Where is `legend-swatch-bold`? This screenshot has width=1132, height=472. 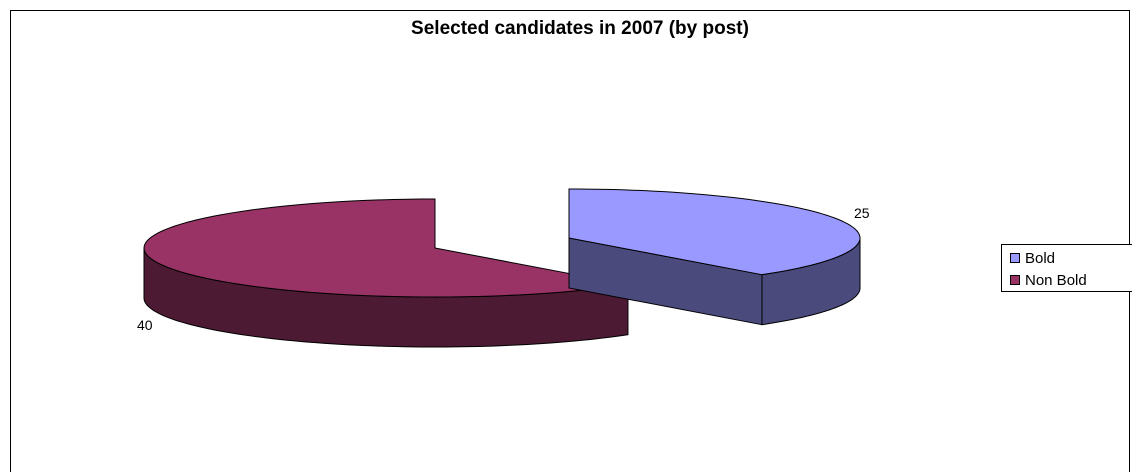
legend-swatch-bold is located at coordinates (1015, 258).